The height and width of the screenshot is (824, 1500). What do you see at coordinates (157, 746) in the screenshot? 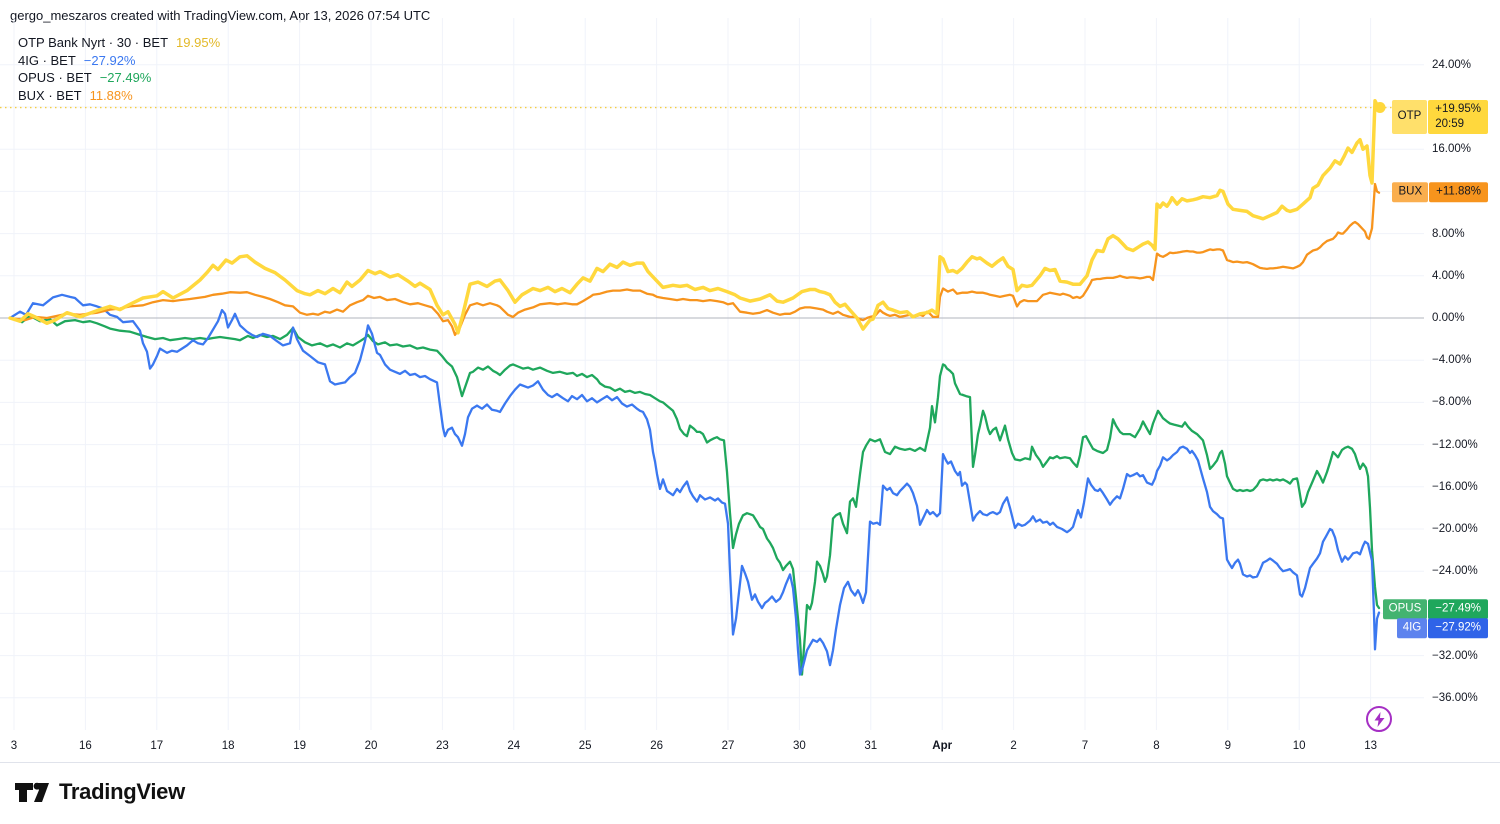
I see `x-tick-label: 17` at bounding box center [157, 746].